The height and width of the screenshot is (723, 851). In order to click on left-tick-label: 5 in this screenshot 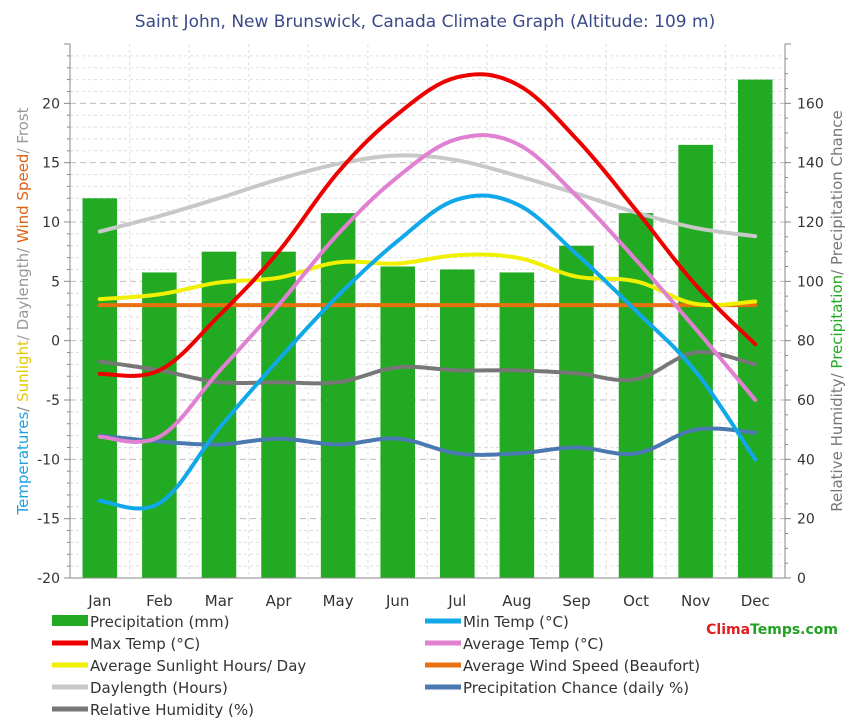, I will do `click(55, 282)`.